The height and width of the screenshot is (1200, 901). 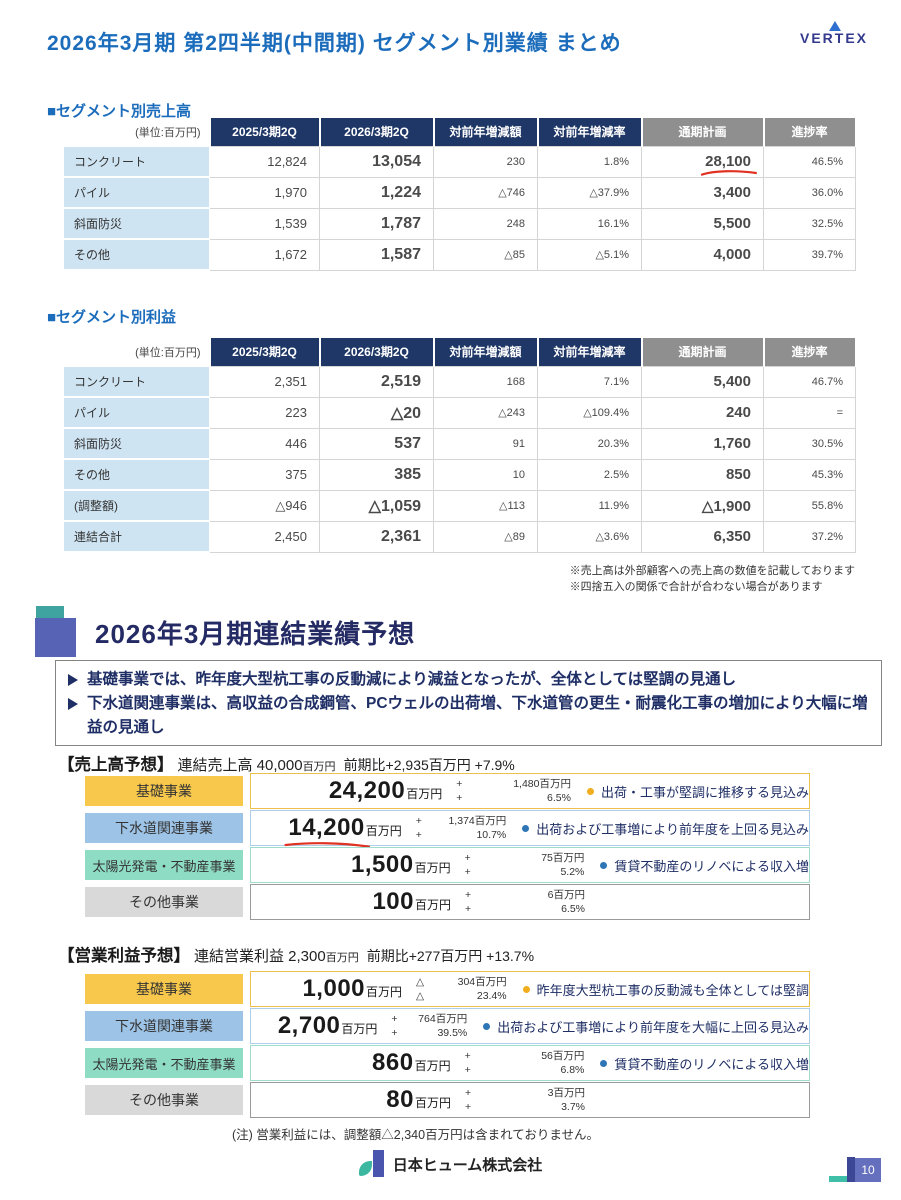 I want to click on forecast-row: その他事業 100百万円 +6百万円 +6.5%, so click(x=447, y=902).